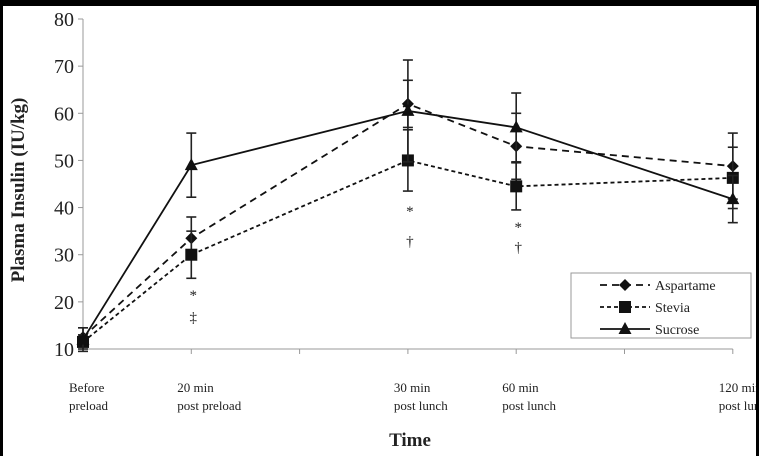 This screenshot has height=456, width=759. I want to click on legend: Aspartame Stevia Sucrose, so click(661, 305).